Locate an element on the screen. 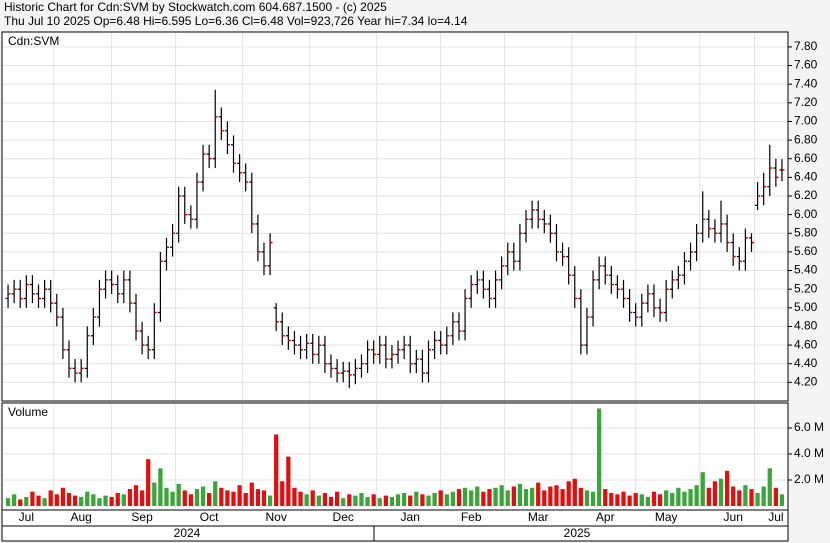 This screenshot has height=543, width=830. year-label: 2024 is located at coordinates (187, 533).